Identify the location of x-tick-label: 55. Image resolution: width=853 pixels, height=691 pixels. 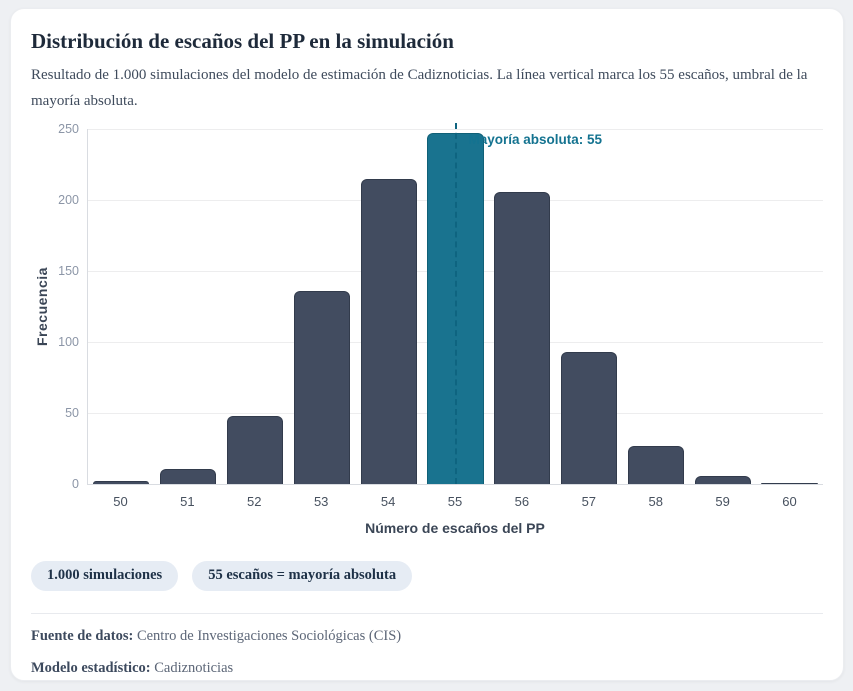
(455, 502).